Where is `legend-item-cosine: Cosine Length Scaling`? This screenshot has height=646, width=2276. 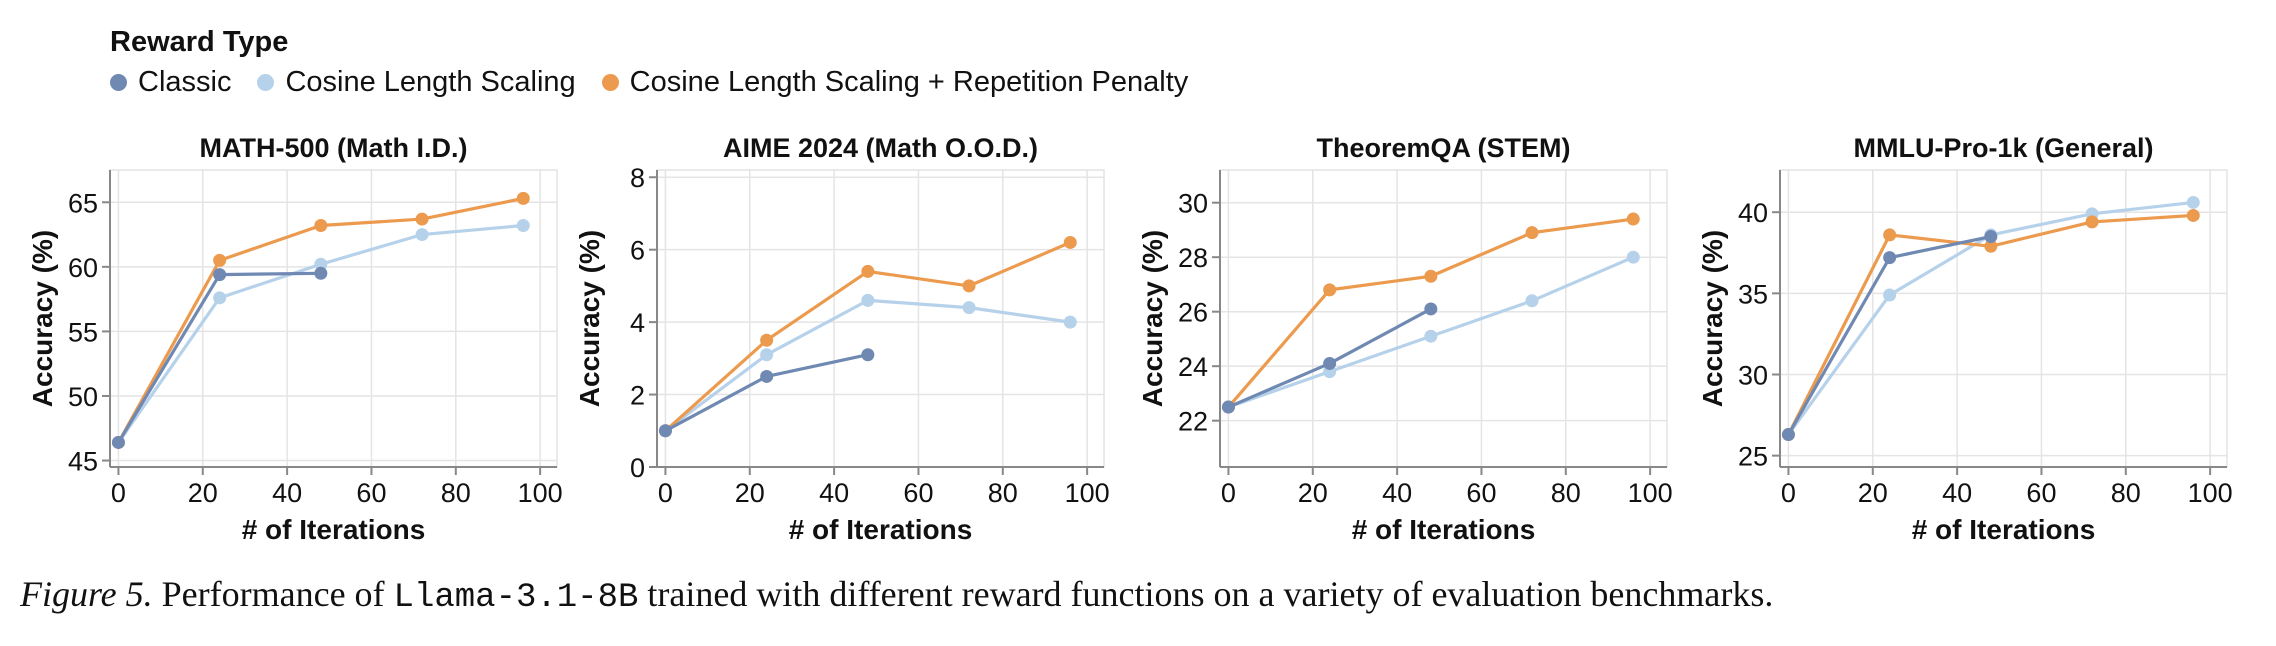 legend-item-cosine: Cosine Length Scaling is located at coordinates (416, 82).